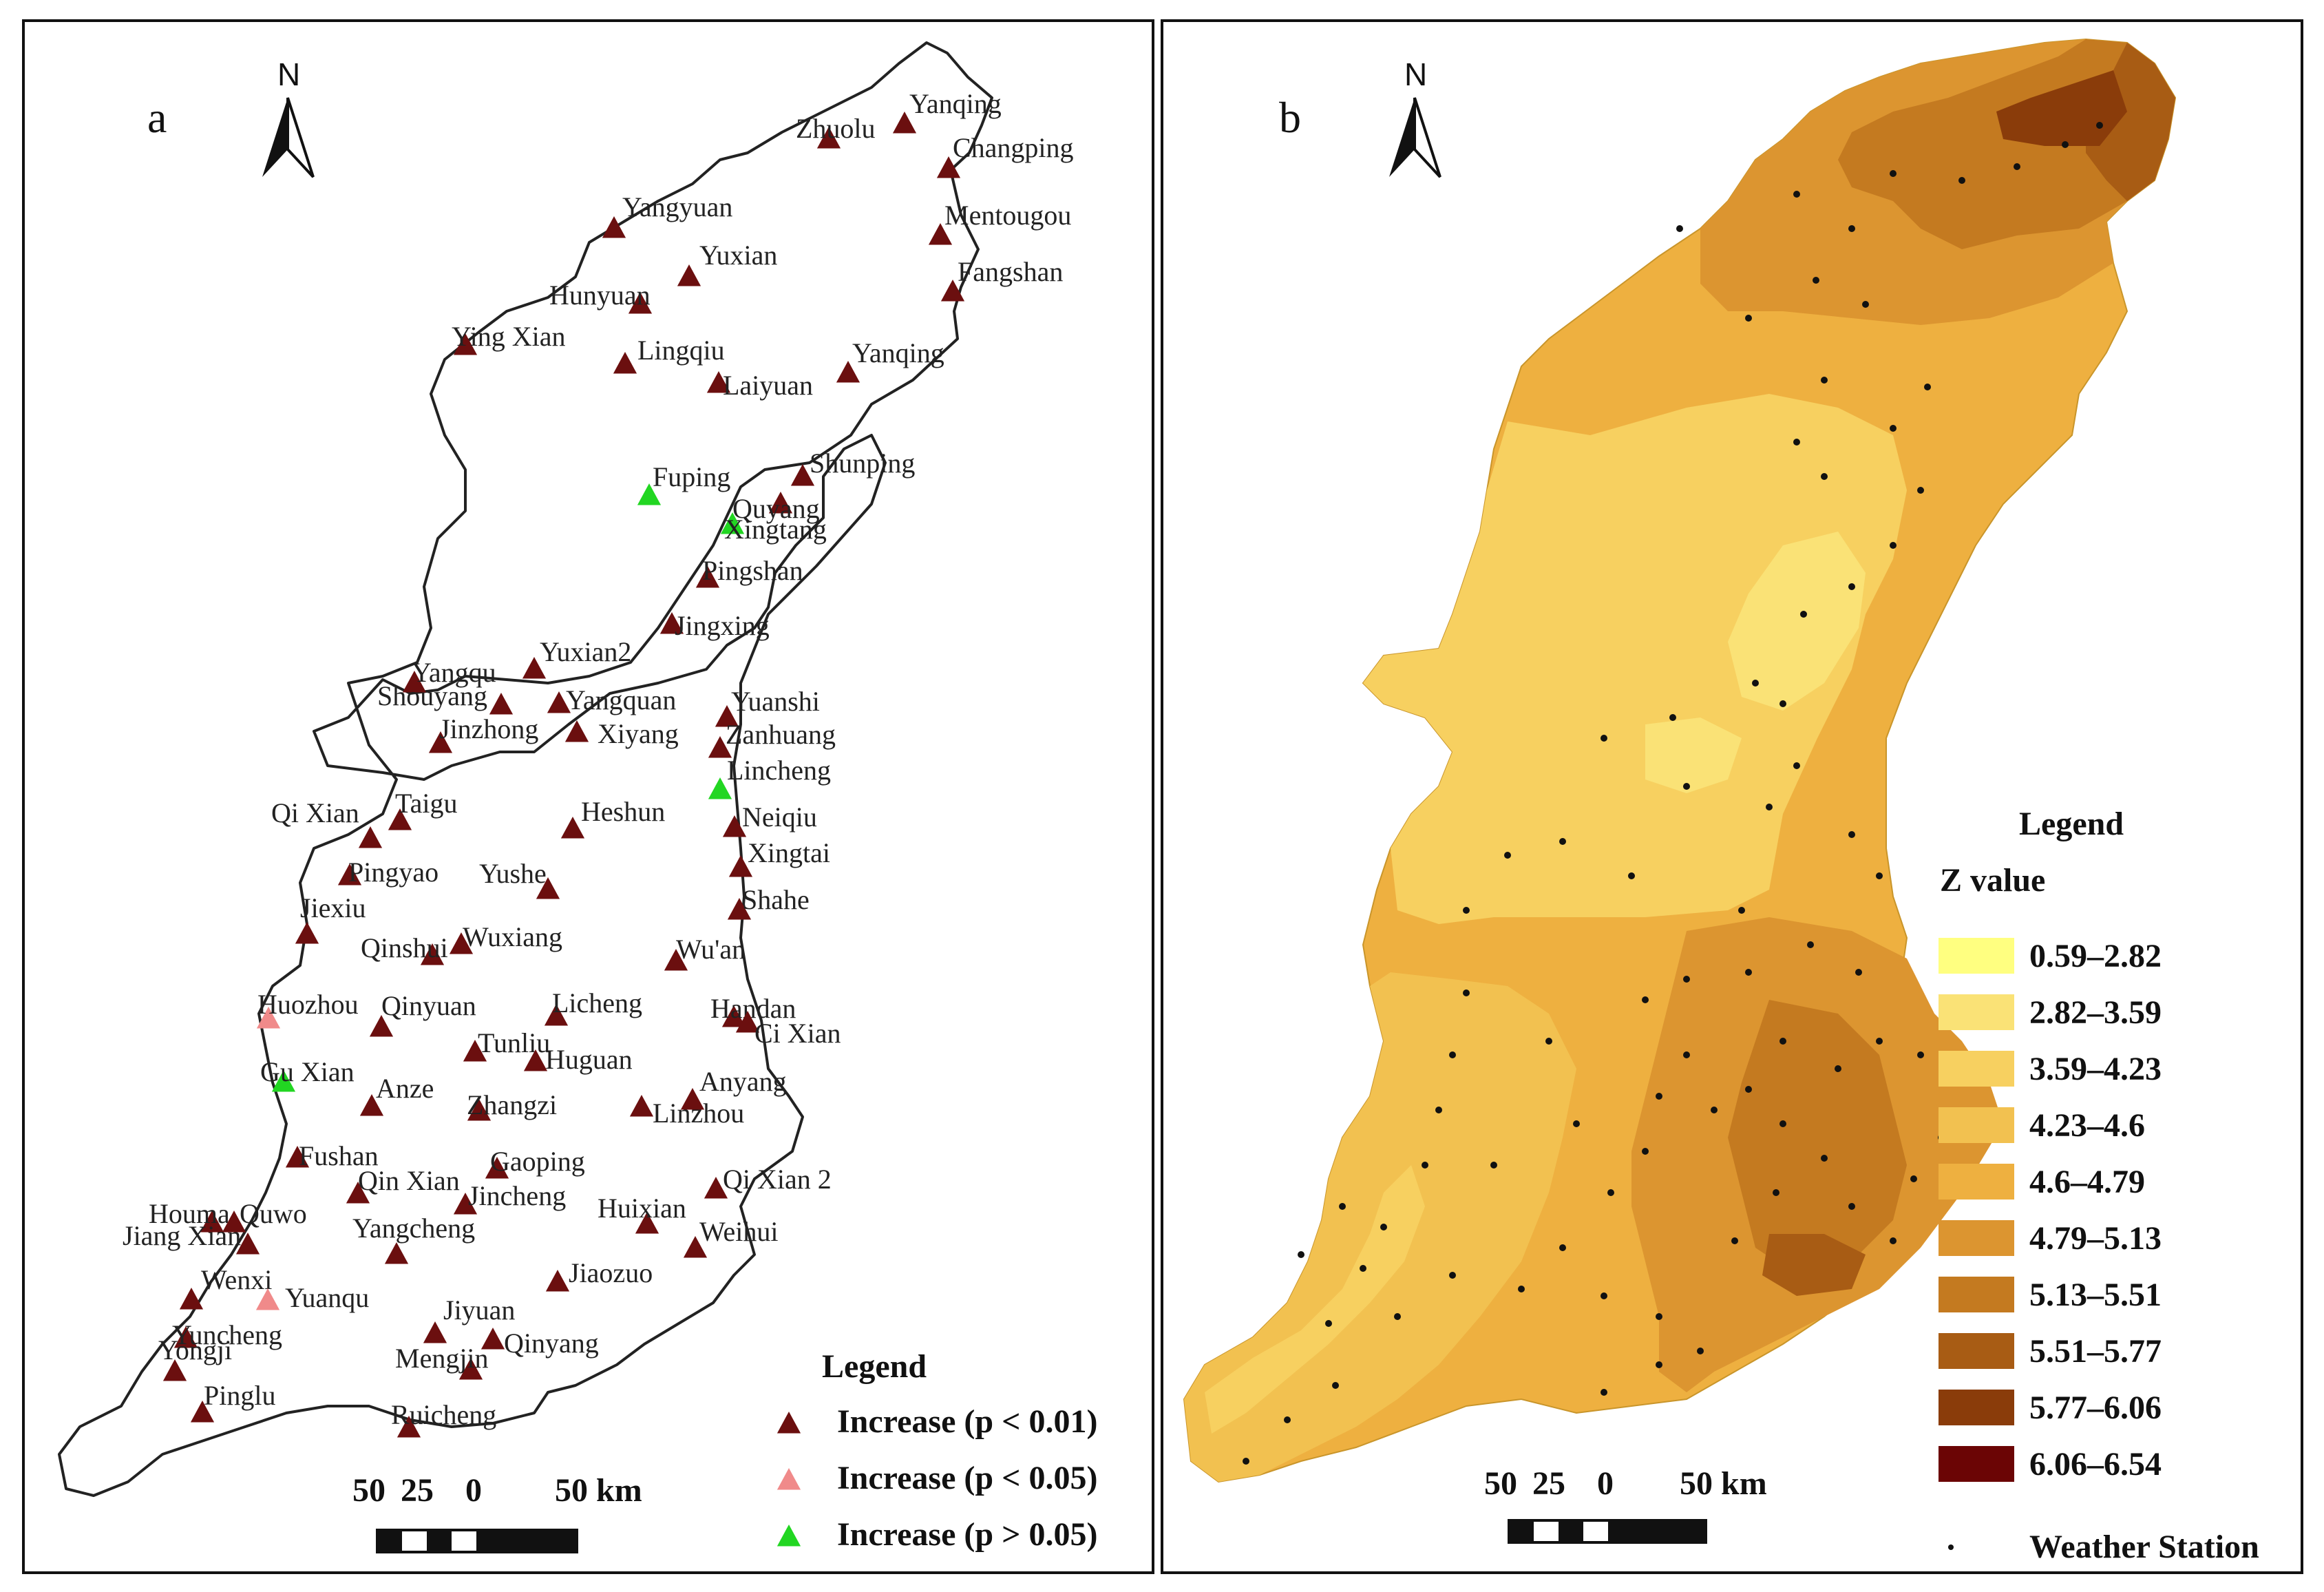 This screenshot has width=2324, height=1592. What do you see at coordinates (753, 1010) in the screenshot?
I see `station-handan: Handan` at bounding box center [753, 1010].